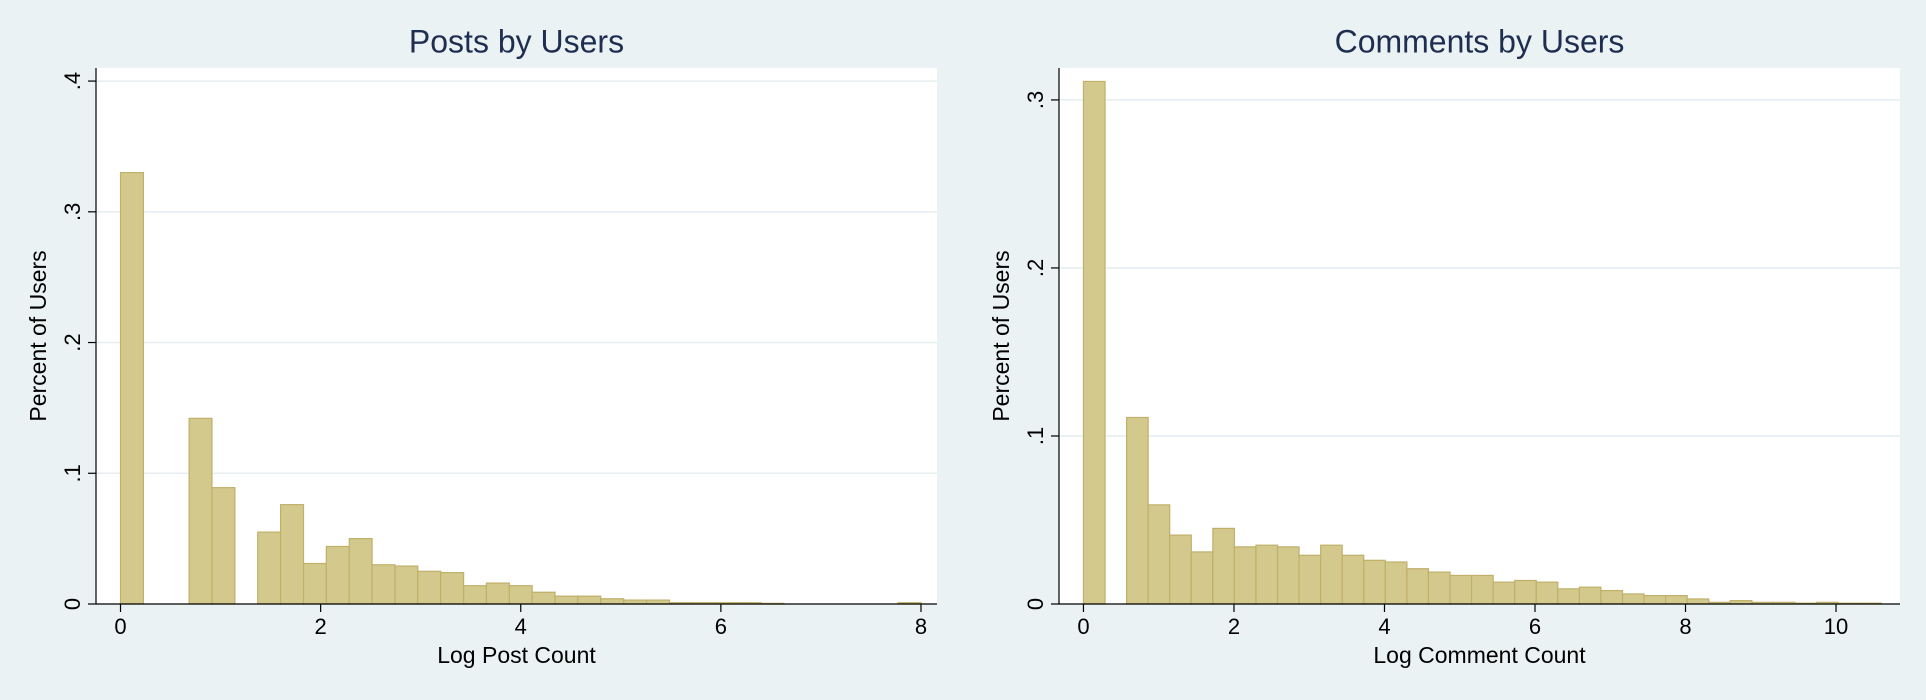  I want to click on x-tick-label: 10, so click(1836, 626).